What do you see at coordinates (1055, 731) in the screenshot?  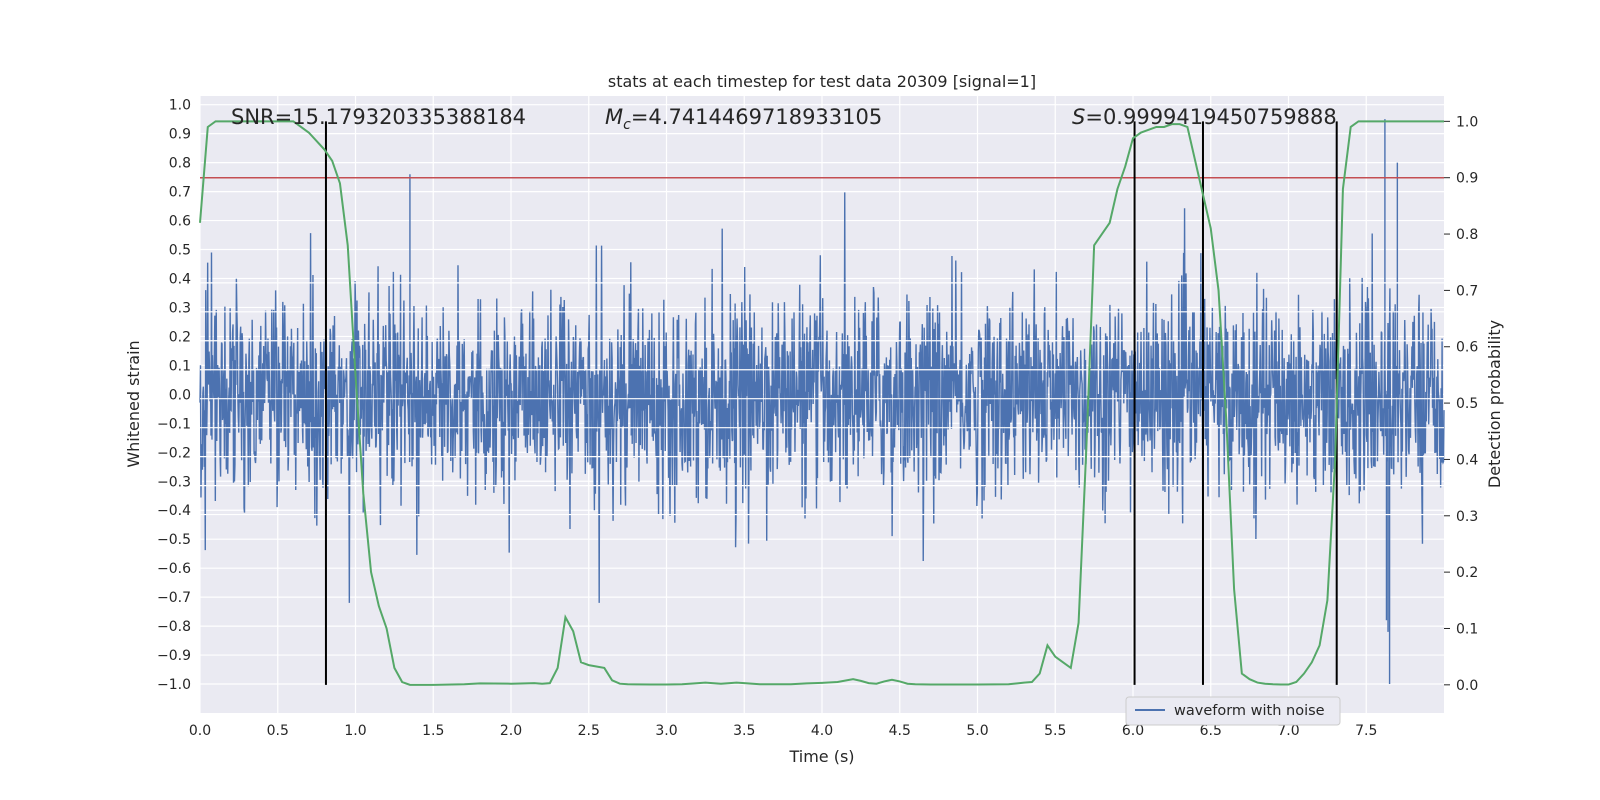 I see `x-tick-label: 5.5` at bounding box center [1055, 731].